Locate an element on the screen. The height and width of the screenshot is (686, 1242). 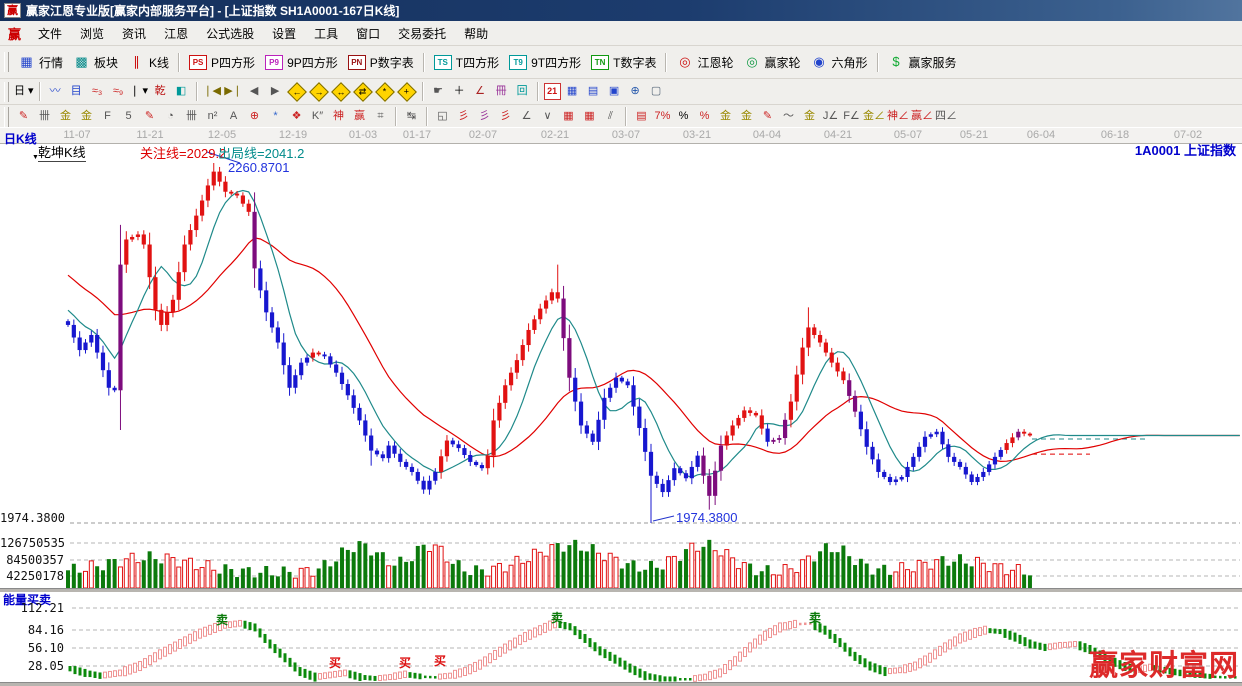
k-quote-icon: K″ is located at coordinates (317, 116).